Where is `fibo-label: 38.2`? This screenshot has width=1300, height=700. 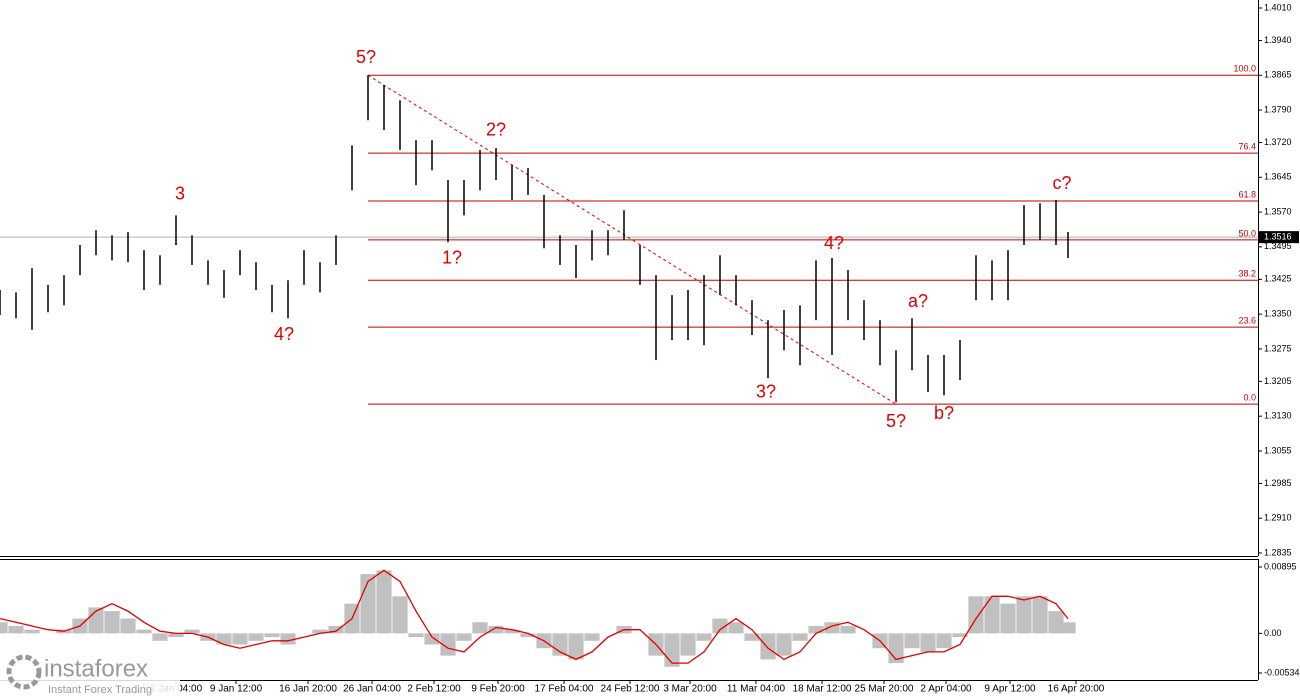
fibo-label: 38.2 is located at coordinates (1247, 274).